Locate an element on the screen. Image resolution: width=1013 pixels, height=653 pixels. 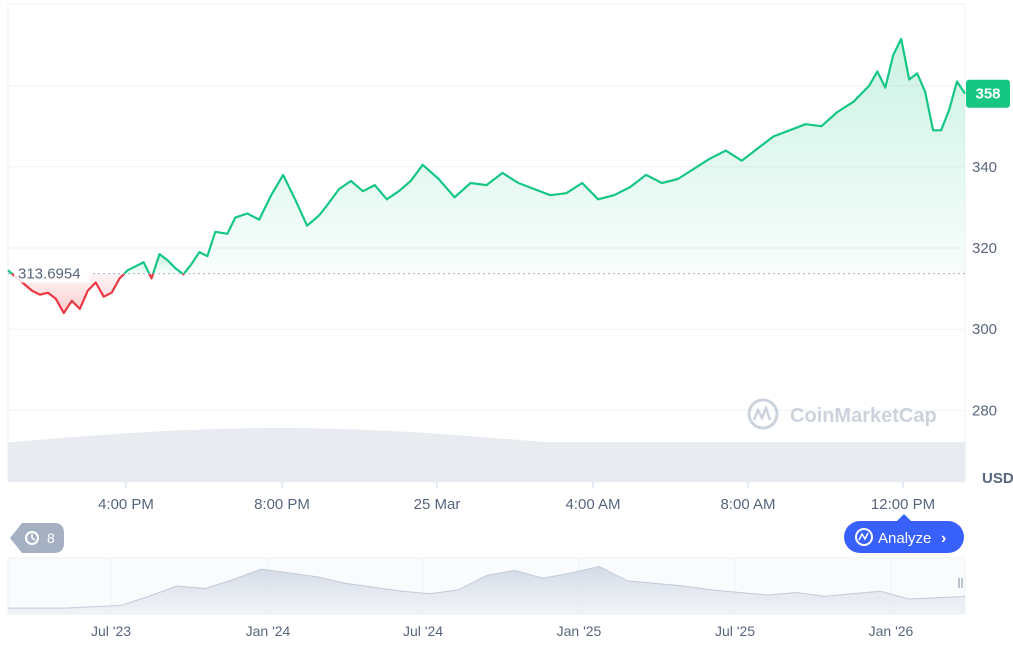
x-tick-label: 4:00 AM is located at coordinates (592, 504).